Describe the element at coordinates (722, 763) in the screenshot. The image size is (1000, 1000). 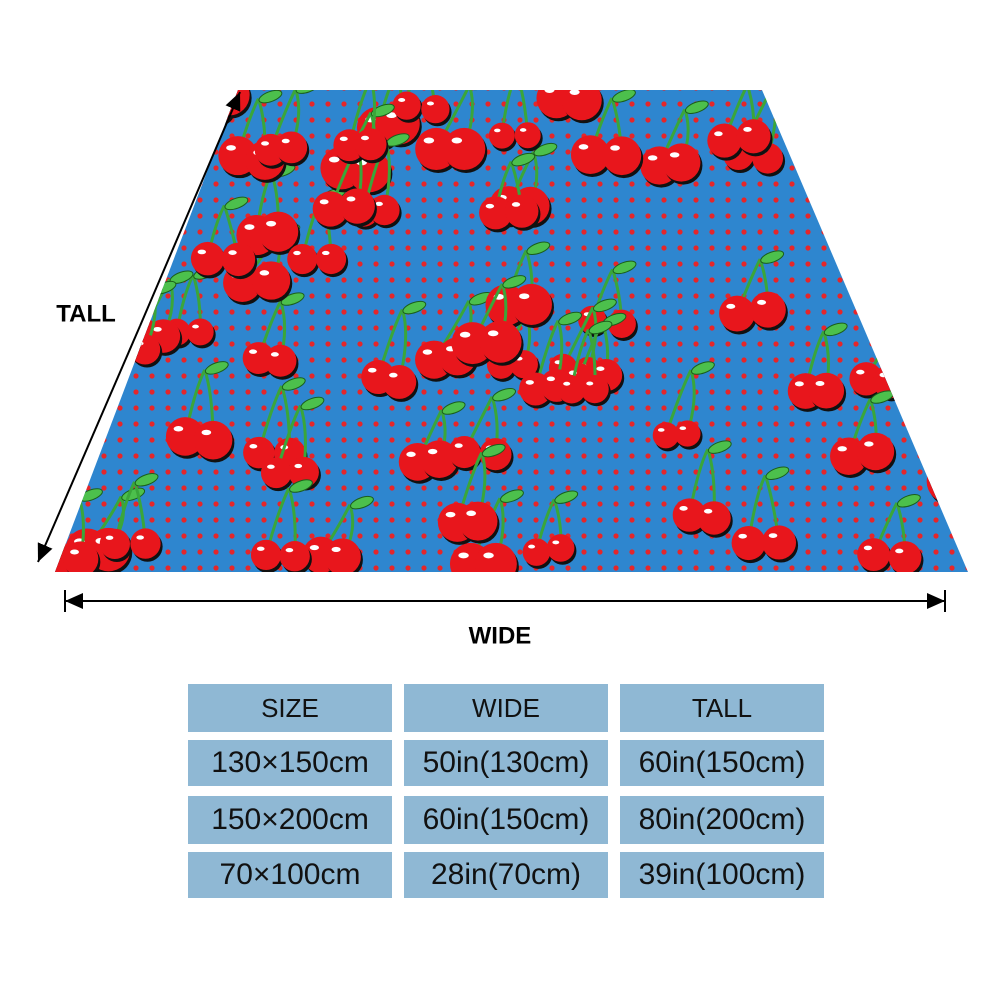
I see `table-cell: 60in(150cm)` at that location.